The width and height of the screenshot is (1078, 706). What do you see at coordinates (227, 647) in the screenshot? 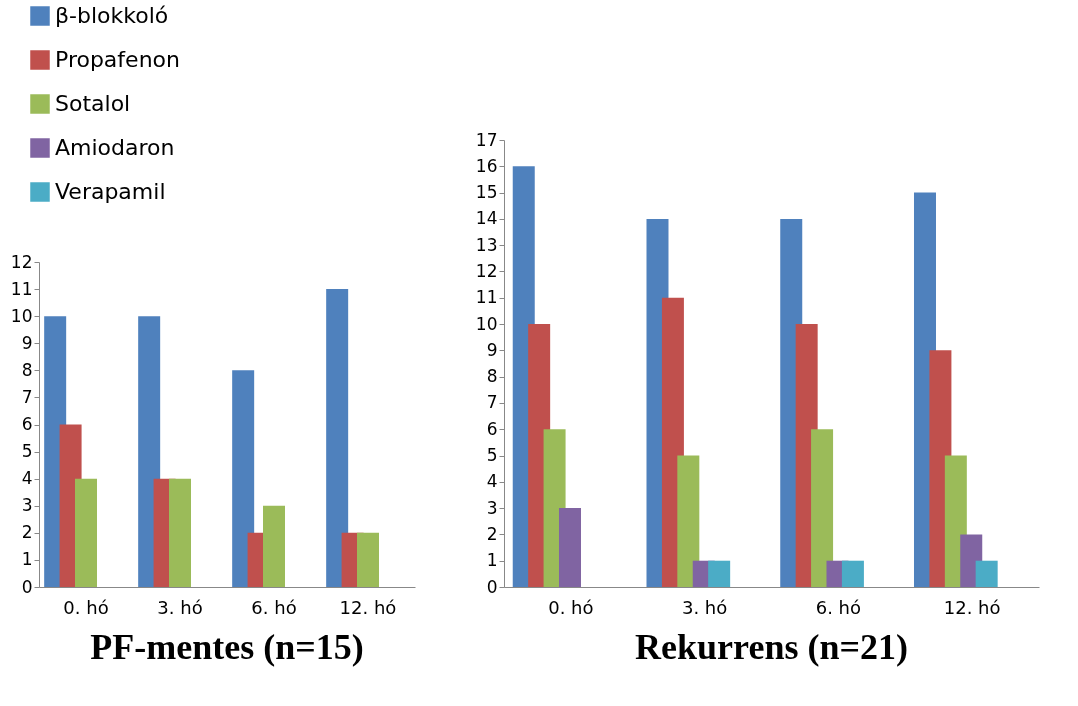
I see `text: PF-mentes (n=15)` at bounding box center [227, 647].